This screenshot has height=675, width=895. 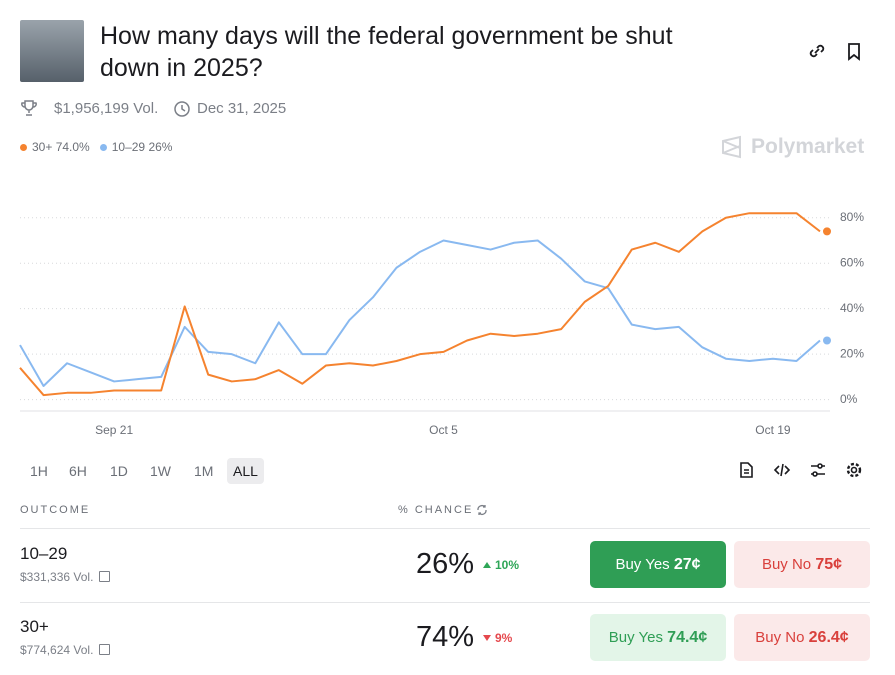 What do you see at coordinates (854, 470) in the screenshot?
I see `settings-icon` at bounding box center [854, 470].